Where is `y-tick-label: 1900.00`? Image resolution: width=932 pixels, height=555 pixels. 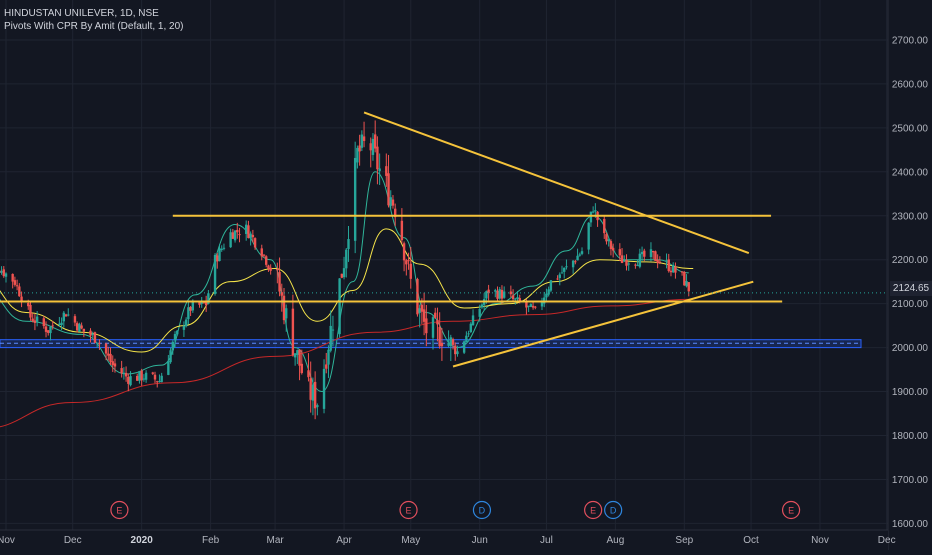
y-tick-label: 1900.00 is located at coordinates (910, 392).